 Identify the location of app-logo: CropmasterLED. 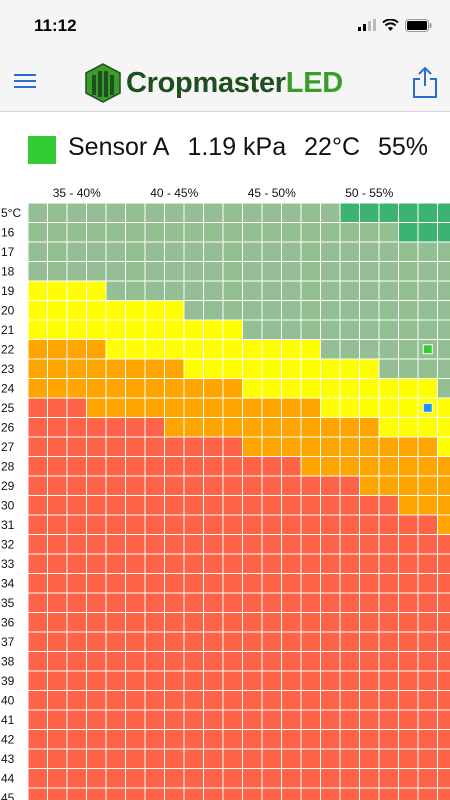
(213, 83).